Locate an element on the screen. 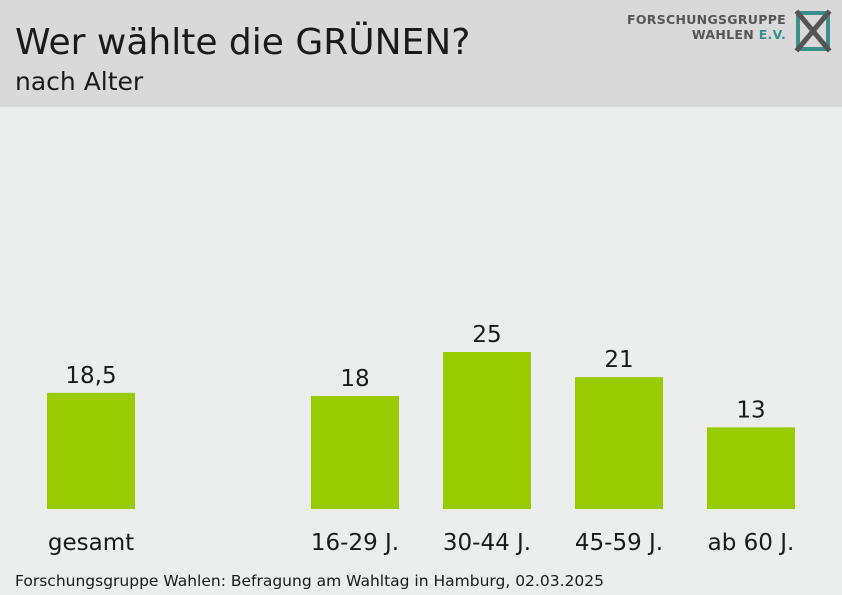 The image size is (842, 595). logo-text: FORSCHUNGSGRUPPE WAHLEN E.V. is located at coordinates (706, 27).